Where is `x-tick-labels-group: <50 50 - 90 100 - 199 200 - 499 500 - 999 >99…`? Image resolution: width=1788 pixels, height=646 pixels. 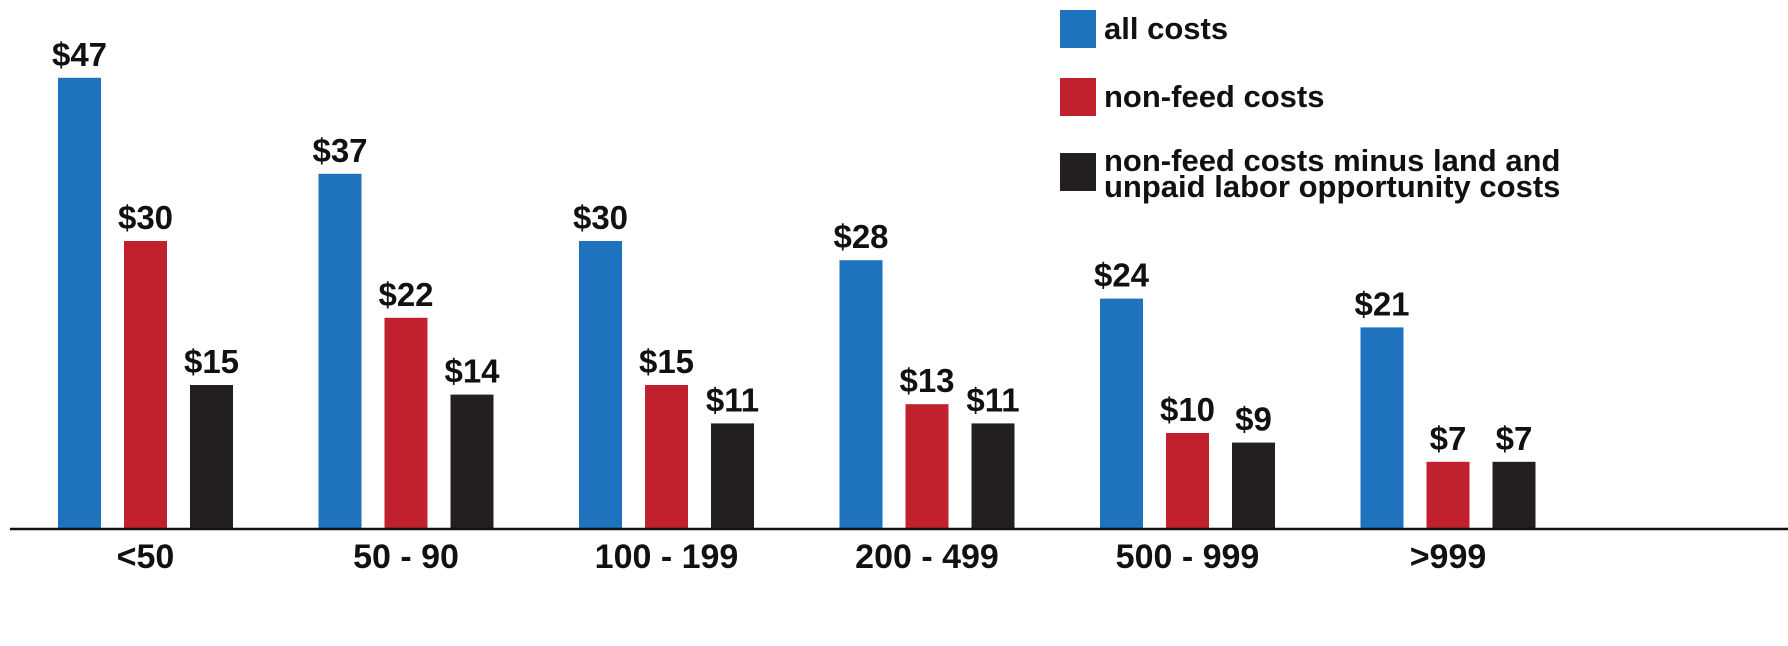 x-tick-labels-group: <50 50 - 90 100 - 199 200 - 499 500 - 999 >99… is located at coordinates (802, 557).